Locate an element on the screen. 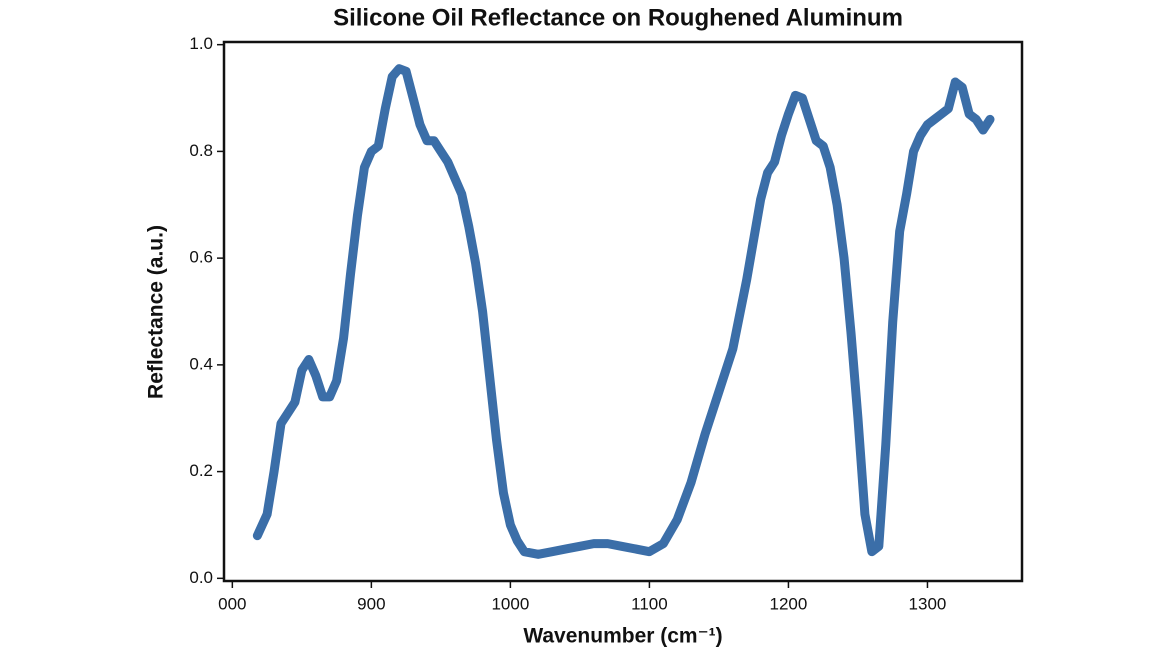  y-tick-label: 0.0 is located at coordinates (201, 577).